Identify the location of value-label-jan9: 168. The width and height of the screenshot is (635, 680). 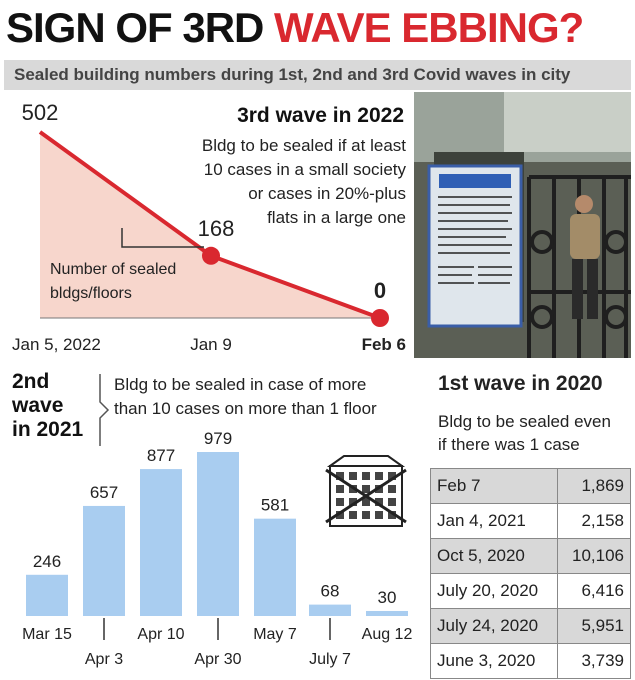
(216, 228).